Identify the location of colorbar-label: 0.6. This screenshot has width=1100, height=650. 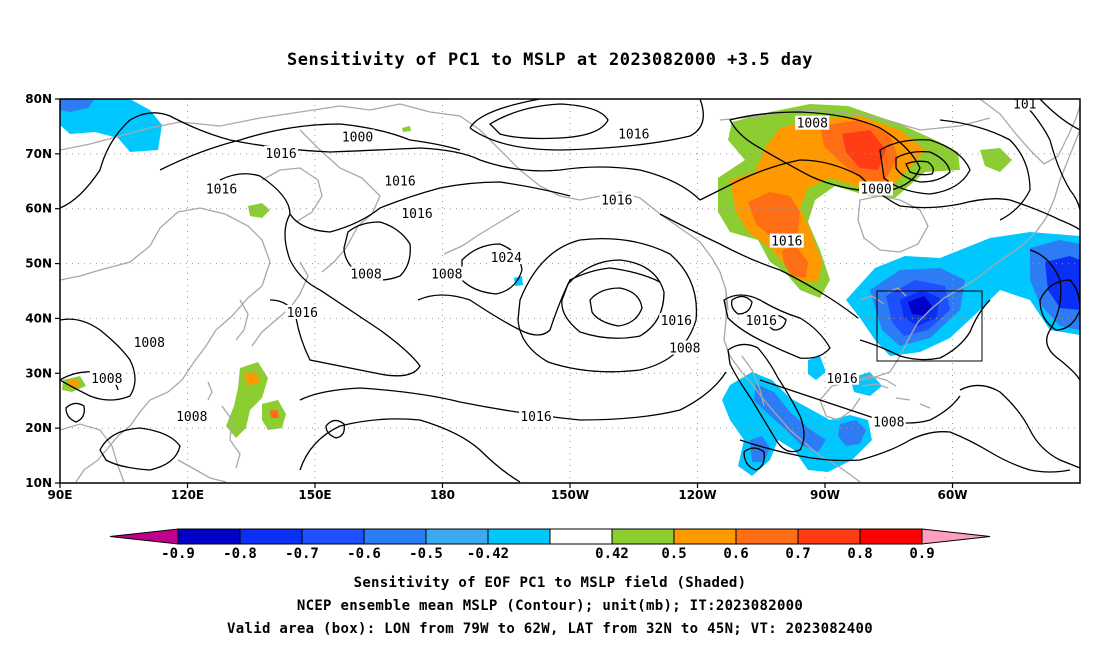
(735, 554).